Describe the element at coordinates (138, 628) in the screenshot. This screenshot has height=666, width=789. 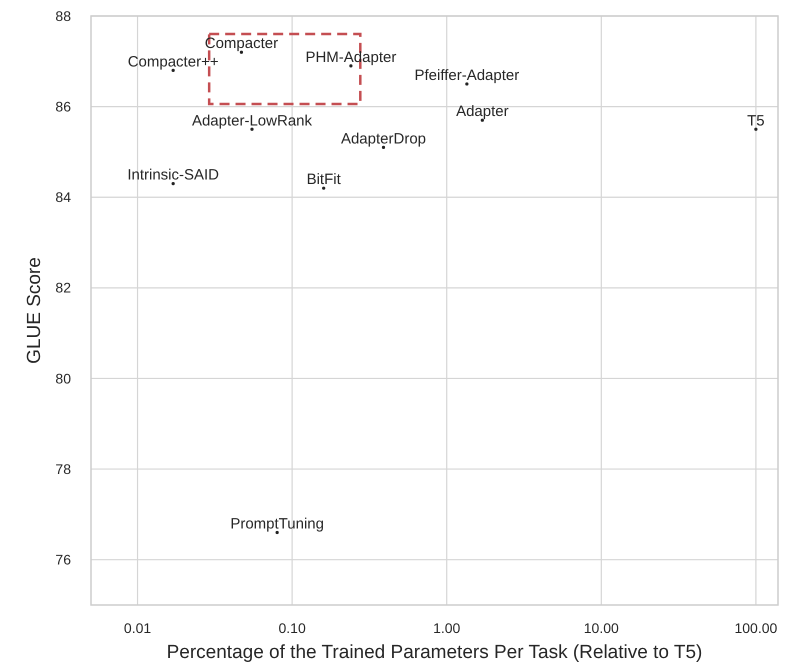
I see `x-tick-label: 0.01` at that location.